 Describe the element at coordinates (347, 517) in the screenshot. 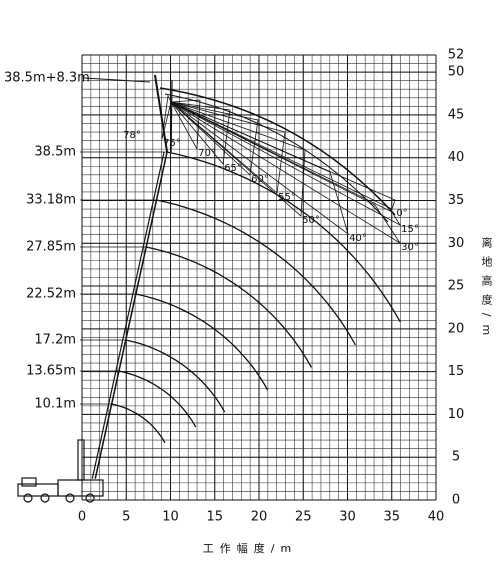

I see `x-tick-label: 30` at that location.